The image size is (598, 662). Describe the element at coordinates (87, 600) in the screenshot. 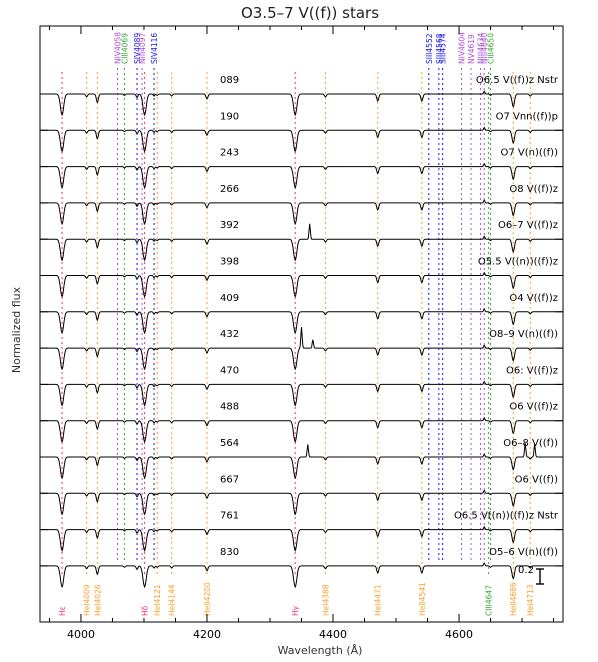

I see `line-label: HeI4009` at that location.